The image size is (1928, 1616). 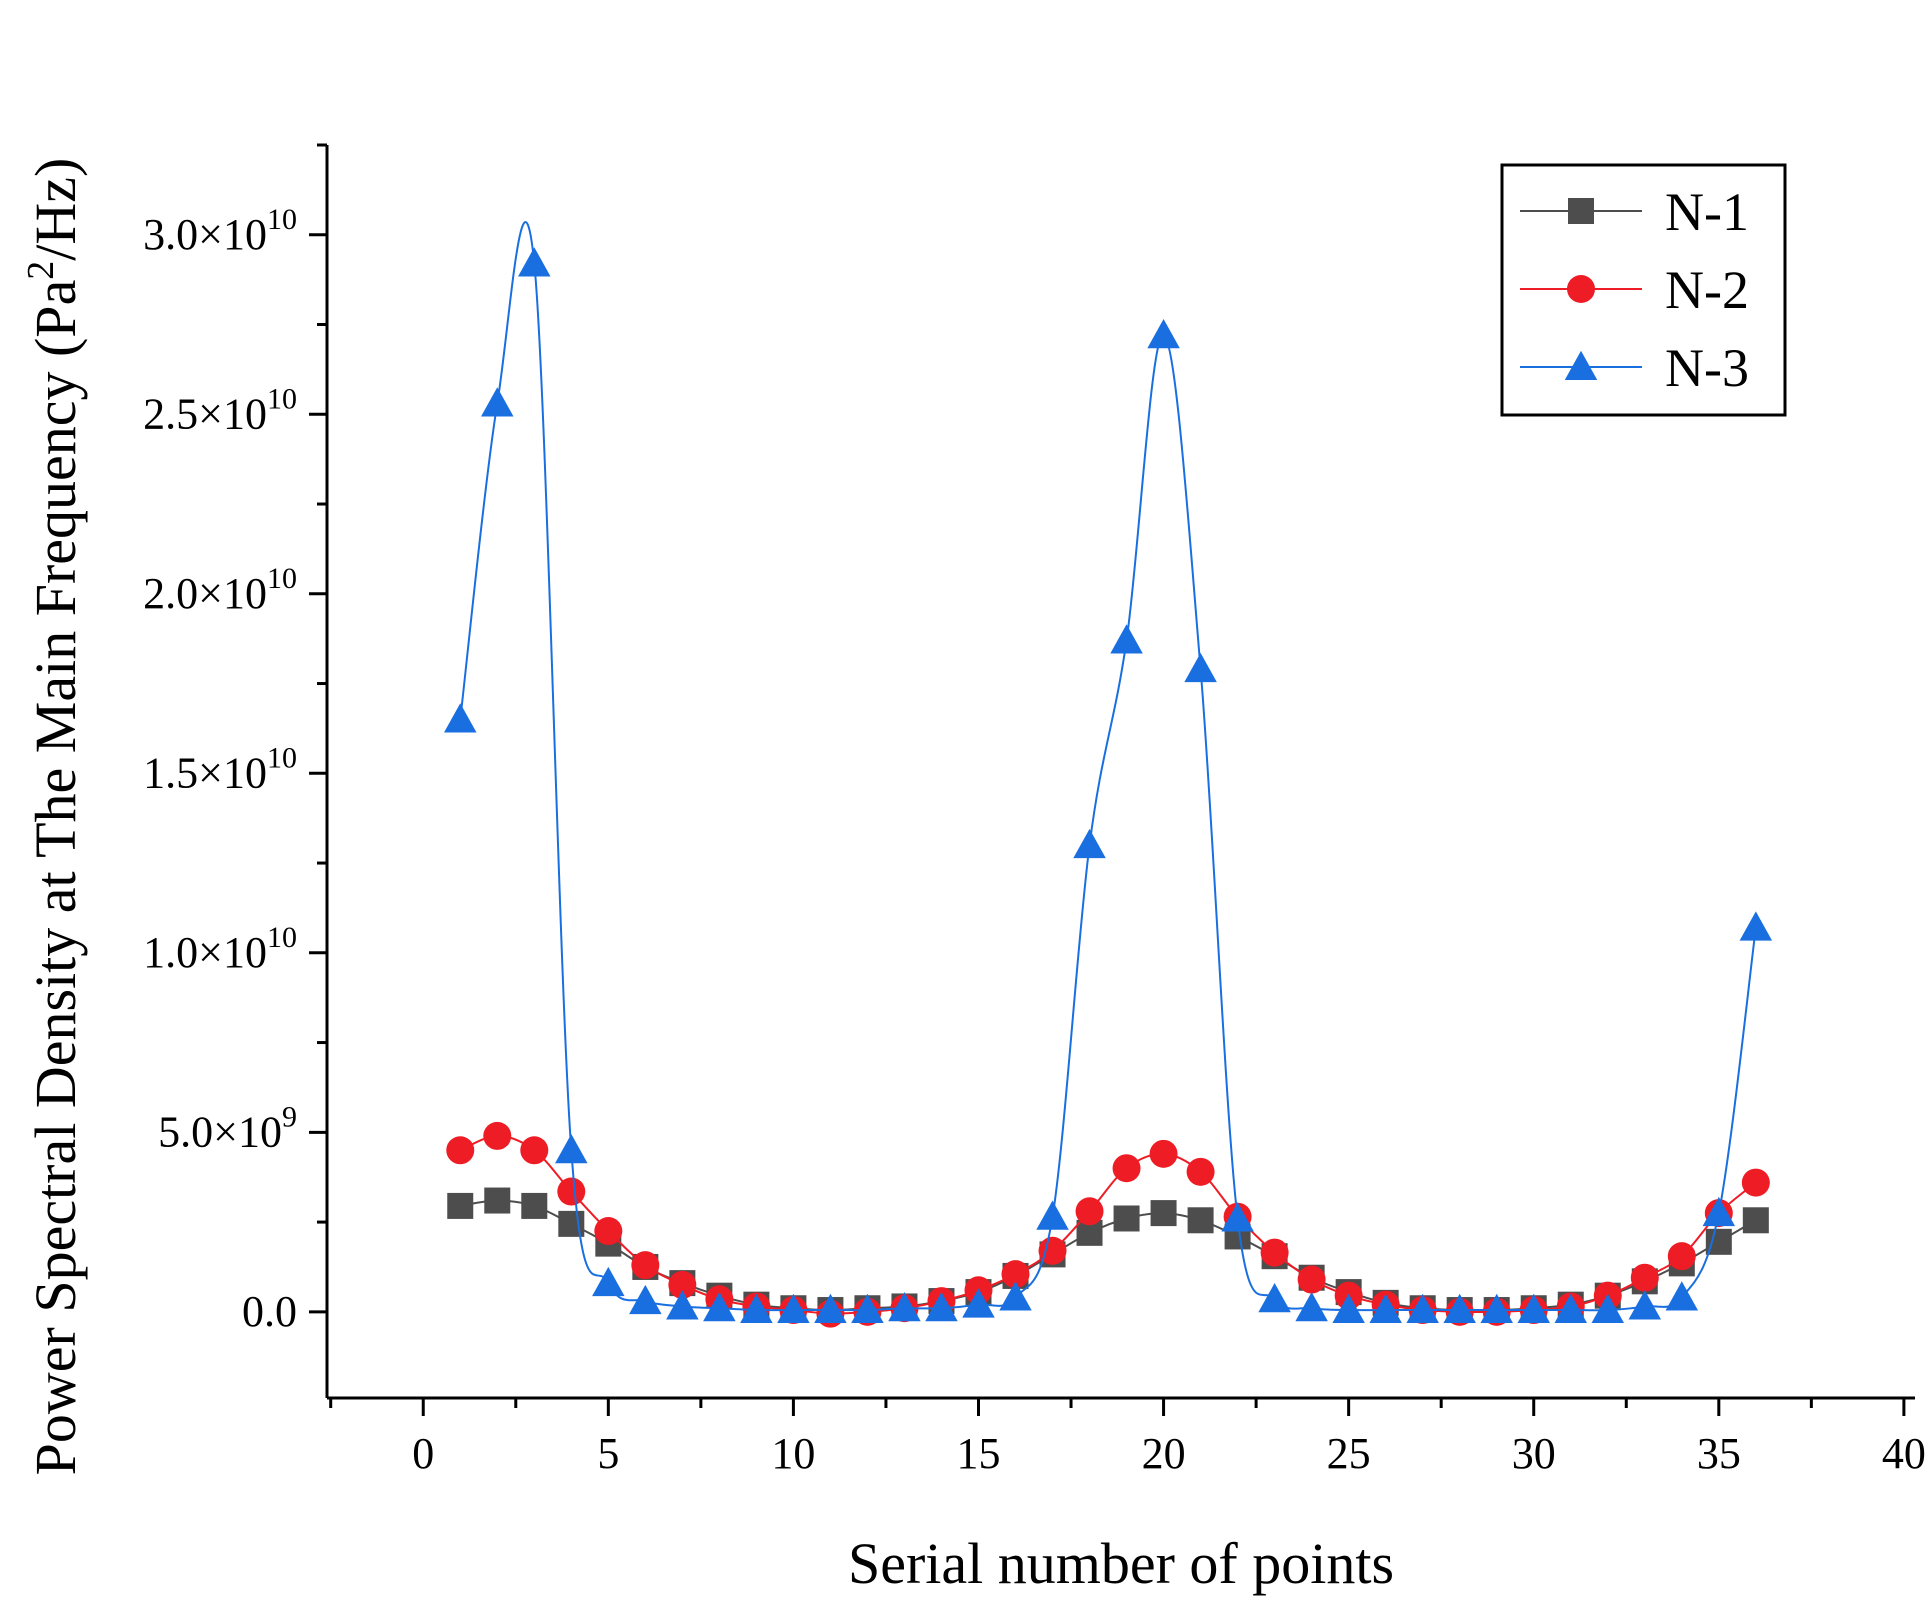 What do you see at coordinates (220, 949) in the screenshot?
I see `y-tick-label: 1.0×10¹⁰` at bounding box center [220, 949].